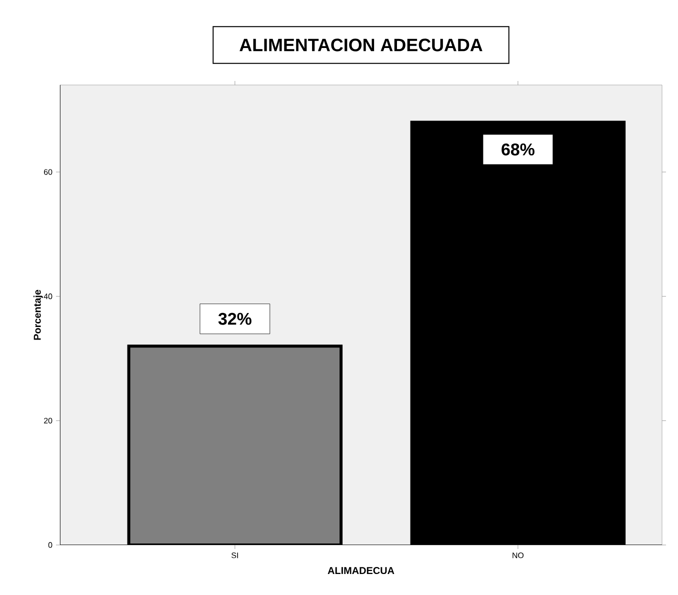  Describe the element at coordinates (361, 45) in the screenshot. I see `chart-title: ALIMENTACION ADECUADA` at that location.